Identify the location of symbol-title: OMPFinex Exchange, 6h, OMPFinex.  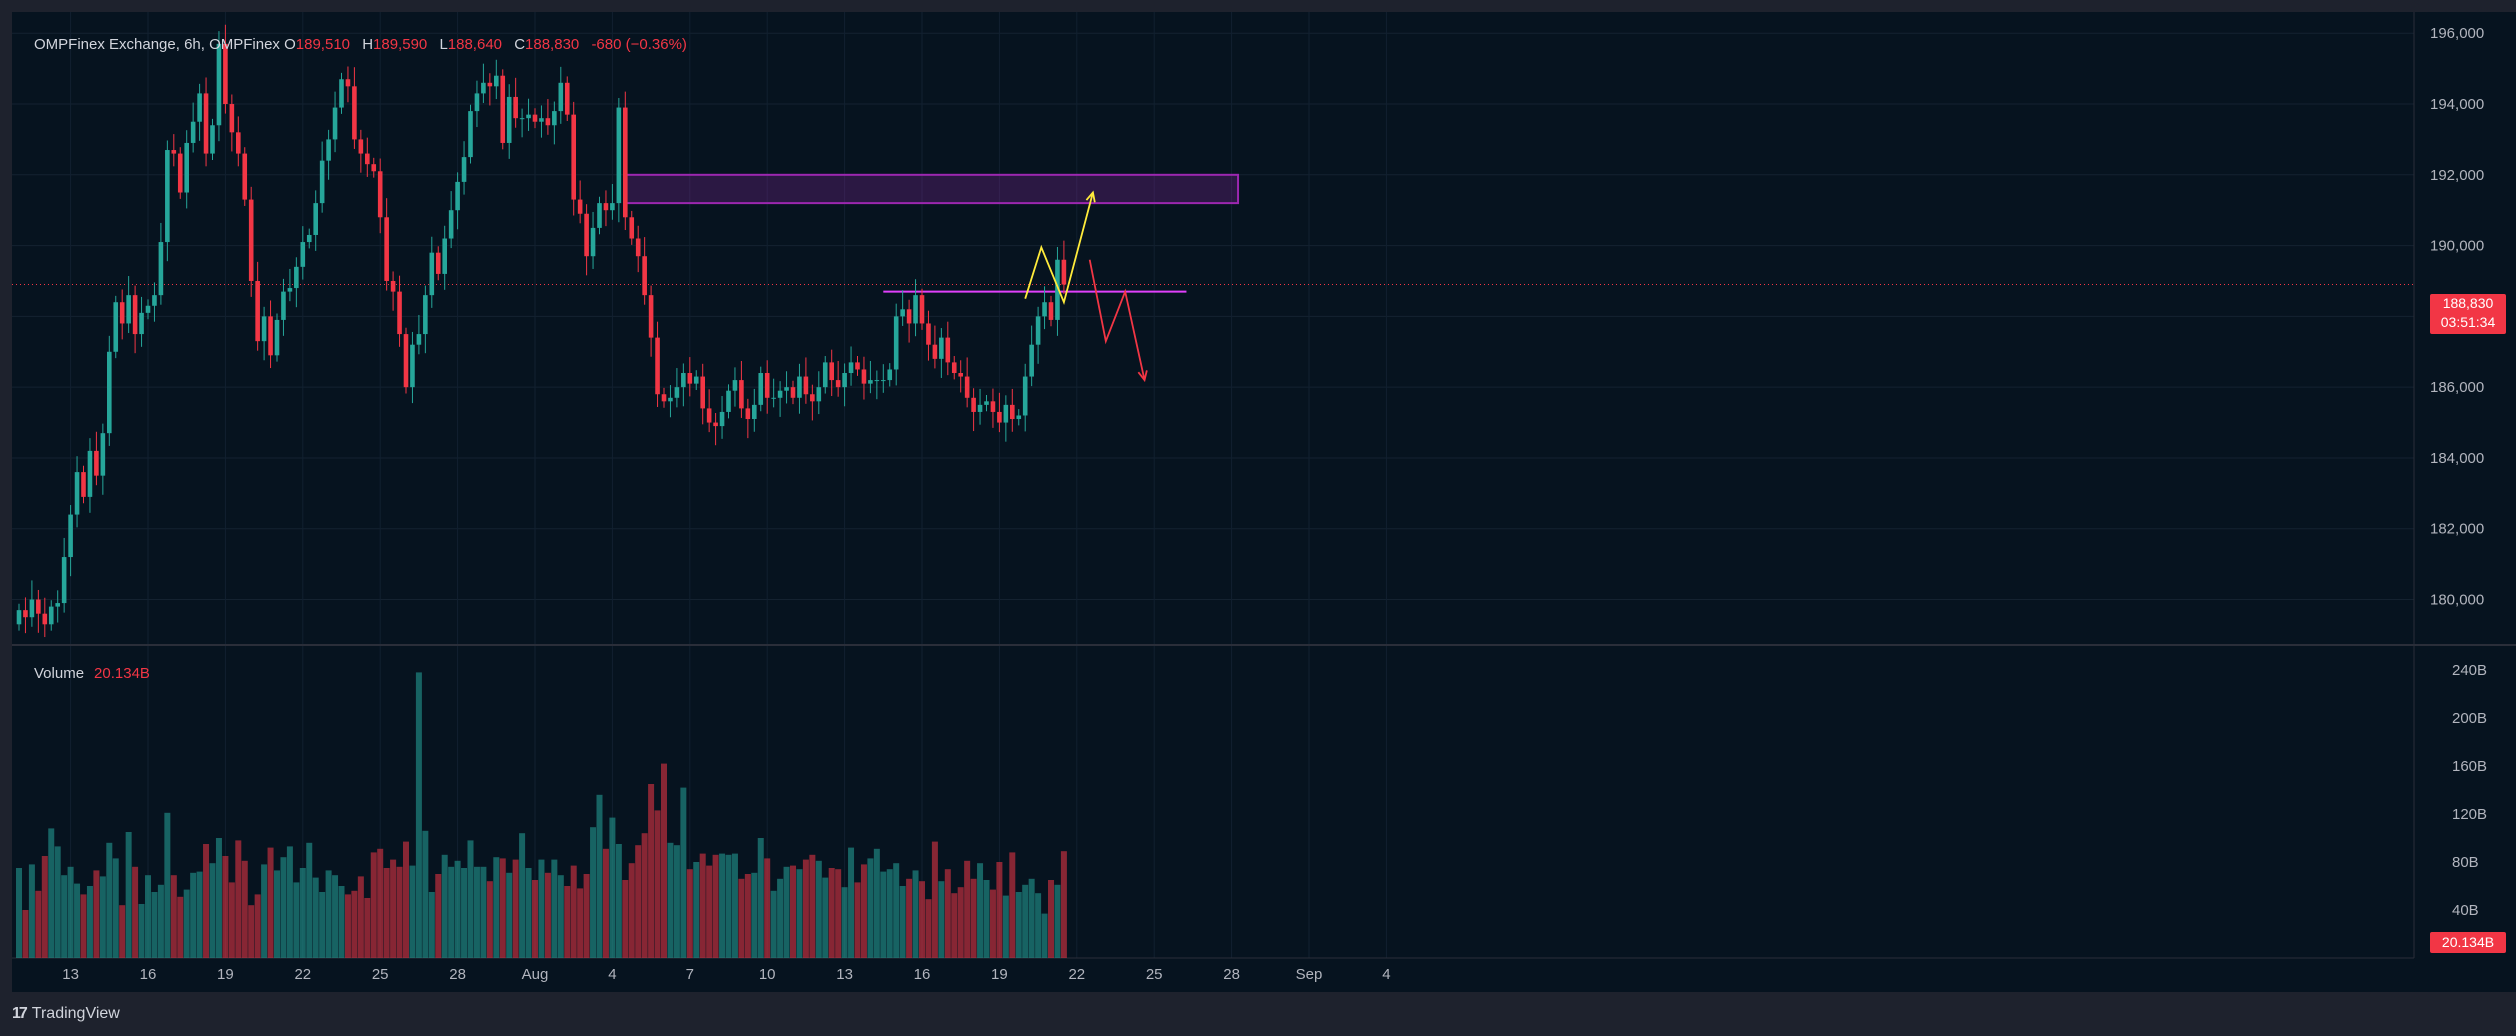
(157, 44).